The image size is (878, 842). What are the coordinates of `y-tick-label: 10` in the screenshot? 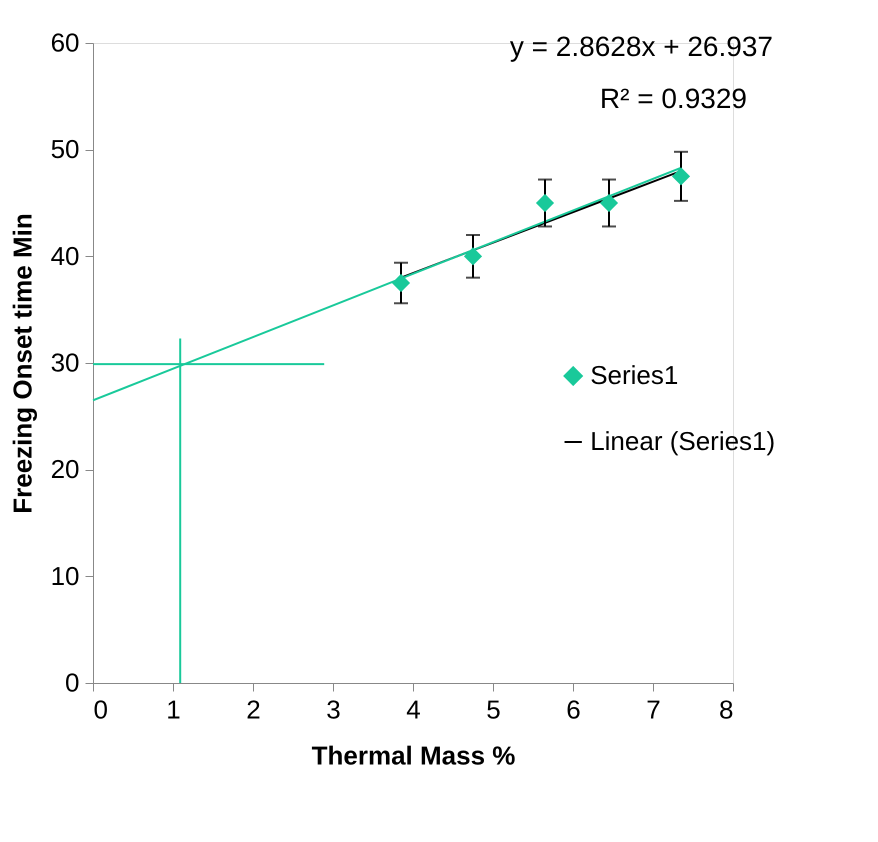 It's located at (65, 575).